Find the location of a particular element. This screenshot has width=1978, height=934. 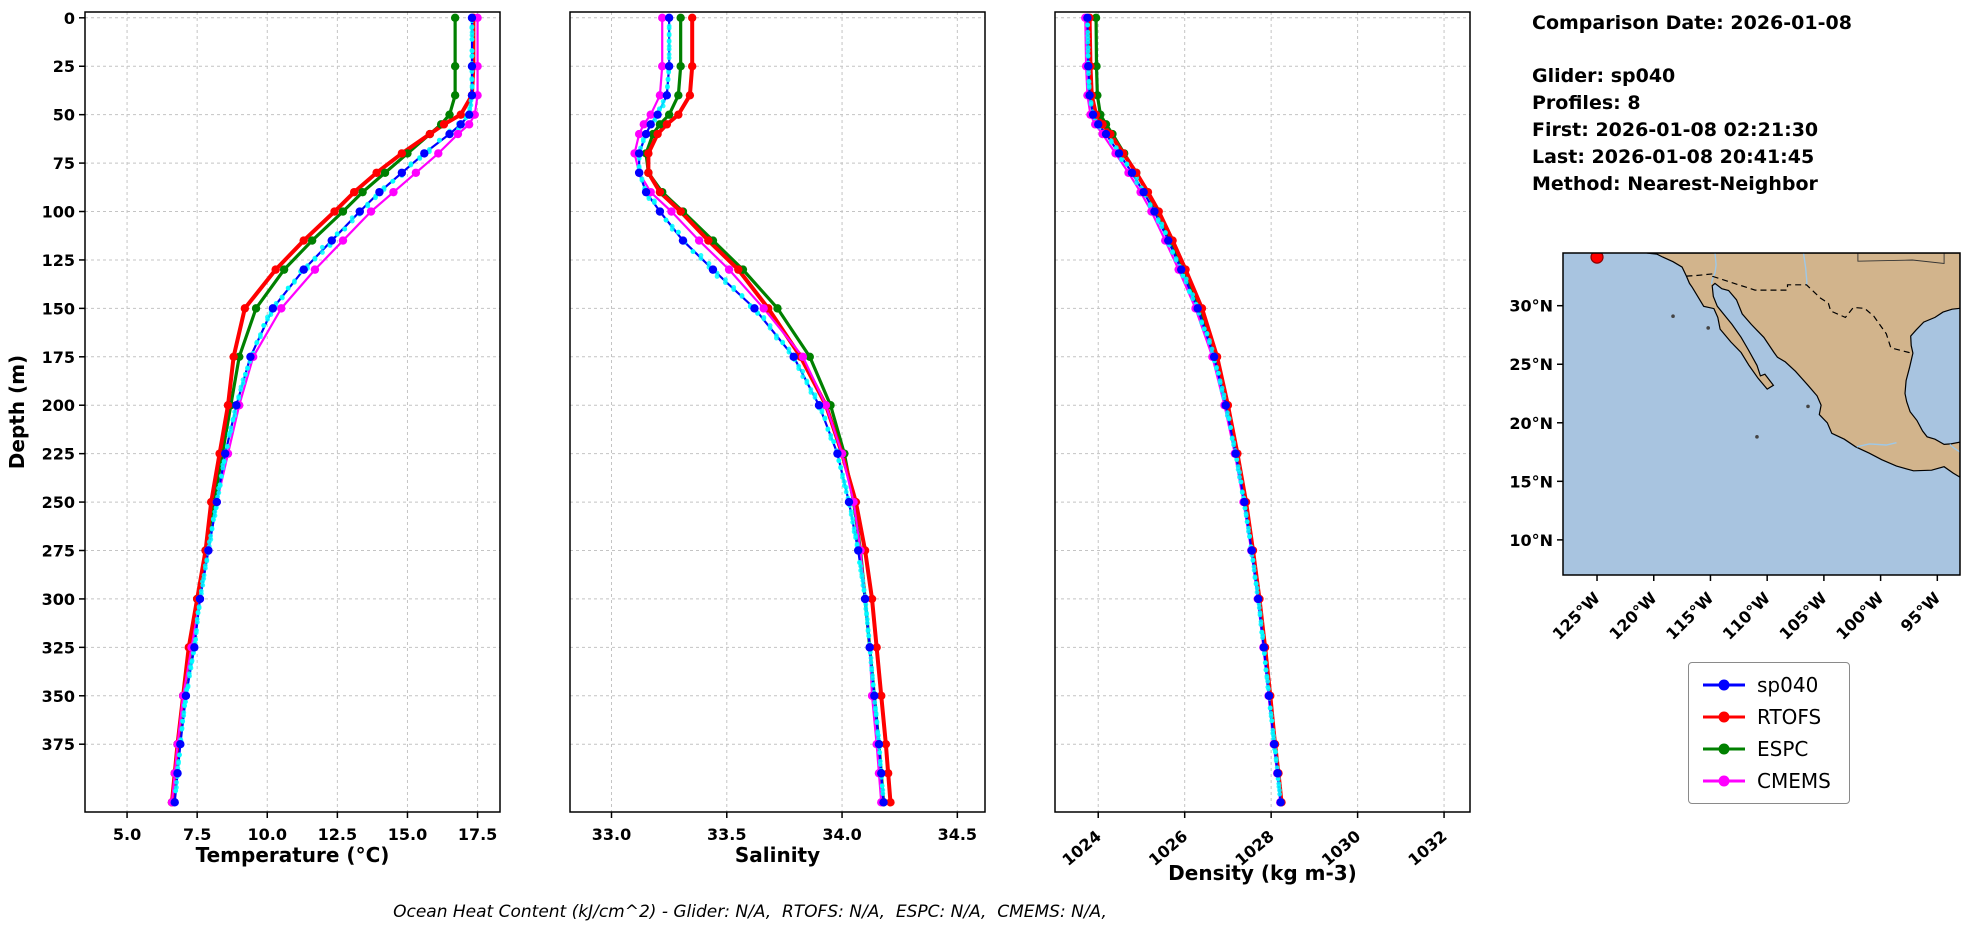

legend: sp040 RTOFS ESPC CMEMS is located at coordinates (1769, 733).